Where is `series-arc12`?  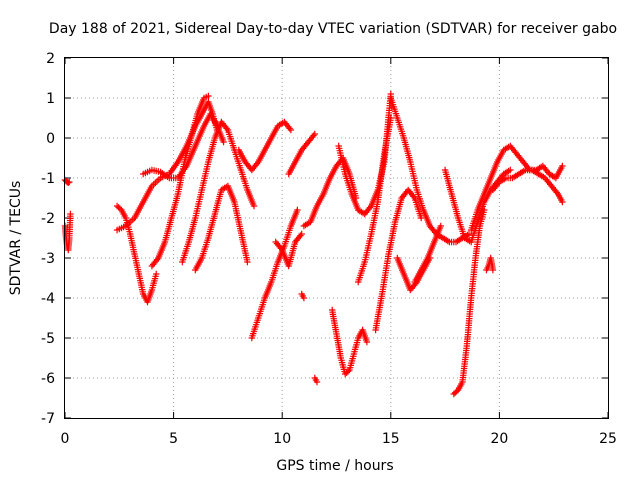
series-arc12 is located at coordinates (301, 154).